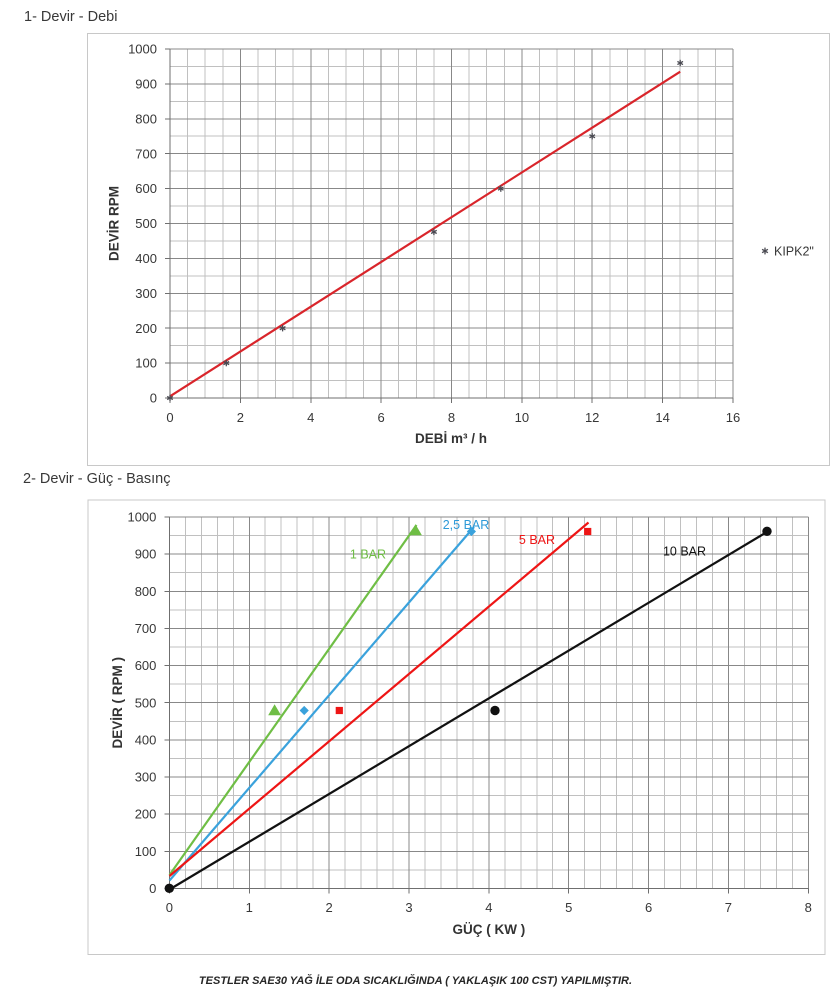 The width and height of the screenshot is (839, 1000). Describe the element at coordinates (728, 907) in the screenshot. I see `svg-text: 7` at that location.